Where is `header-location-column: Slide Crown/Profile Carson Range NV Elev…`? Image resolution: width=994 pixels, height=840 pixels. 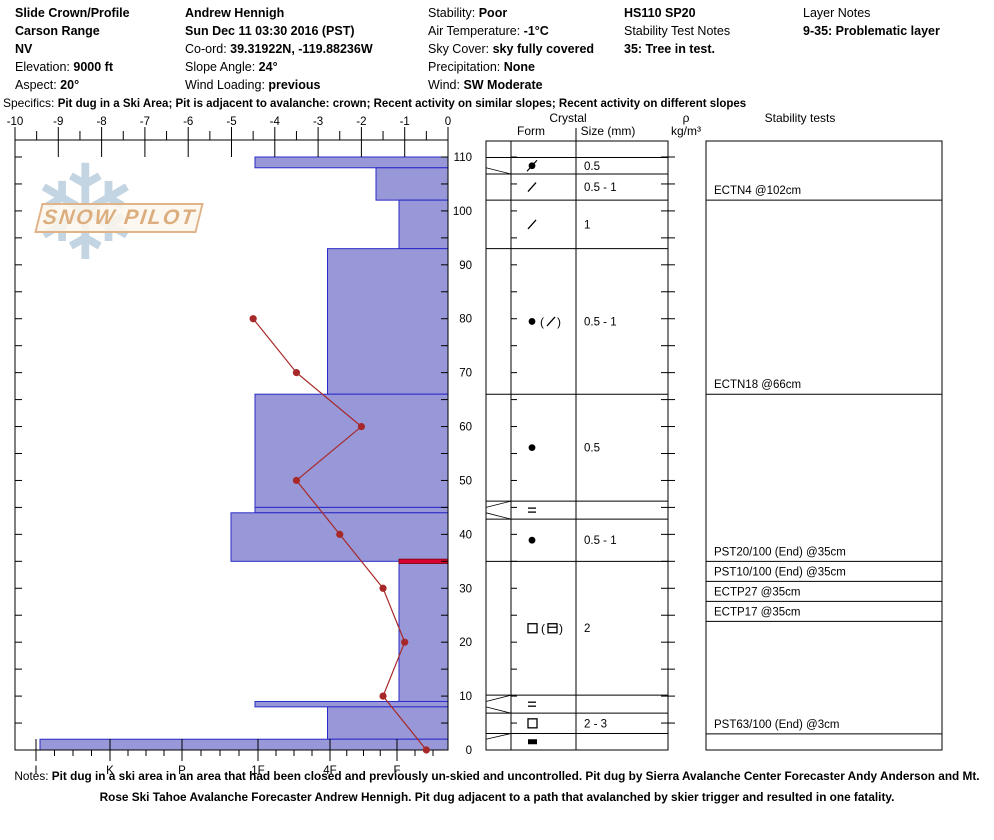 header-location-column: Slide Crown/Profile Carson Range NV Elev… is located at coordinates (72, 49).